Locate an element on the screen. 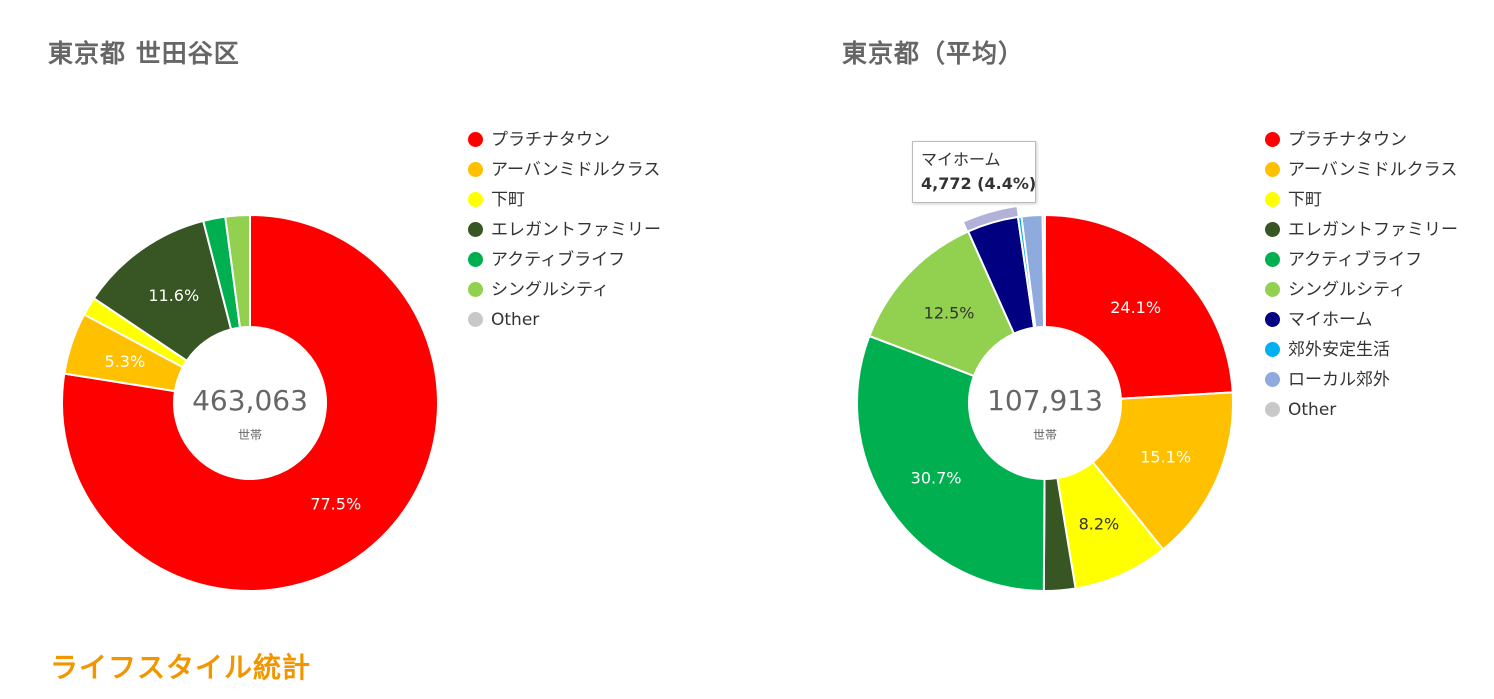 The image size is (1494, 699). donut-chart: 24.1% 15.1% 8.2% 30.7% 12.5% 107,913 世帯 is located at coordinates (1045, 400).